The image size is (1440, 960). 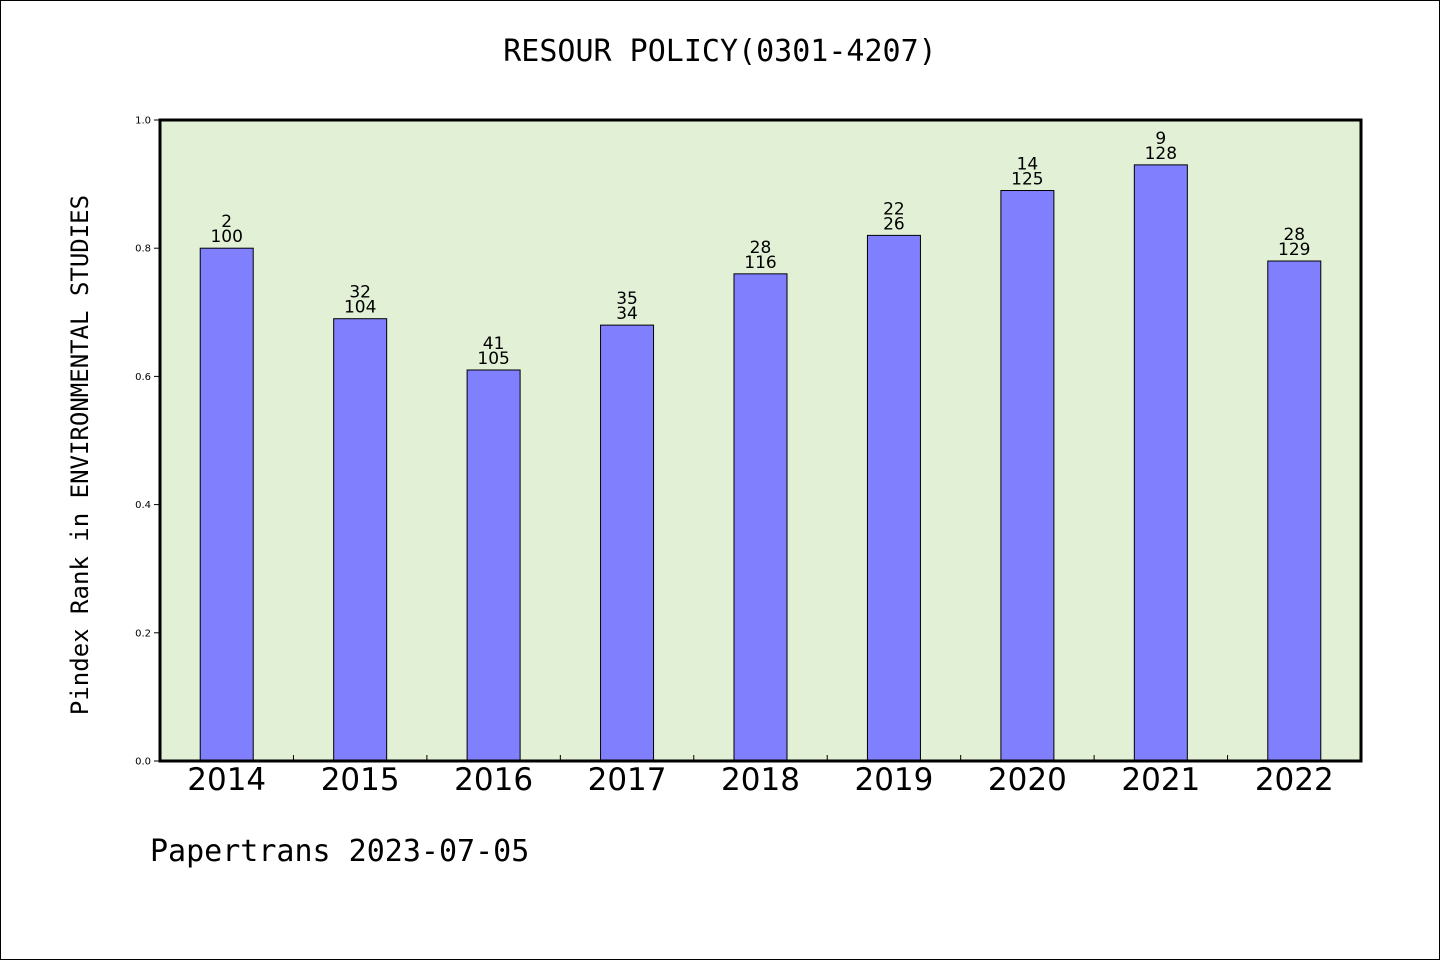 I want to click on x-tick-label: 2018, so click(x=760, y=780).